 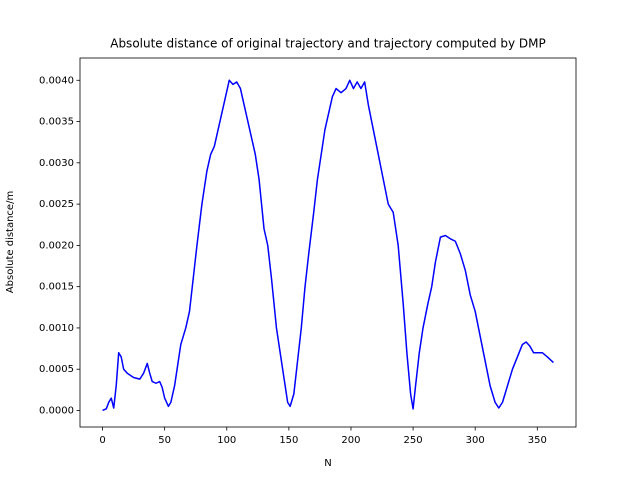 I want to click on y-axis-label: Absolute distance/m, so click(x=10, y=242).